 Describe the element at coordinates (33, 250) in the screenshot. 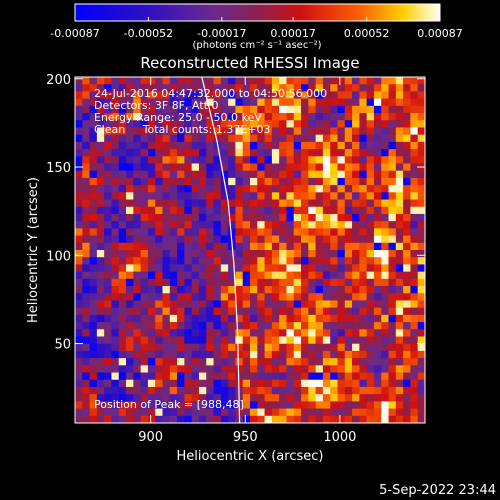

I see `y-axis-label: Heliocentric Y (arcsec)` at that location.